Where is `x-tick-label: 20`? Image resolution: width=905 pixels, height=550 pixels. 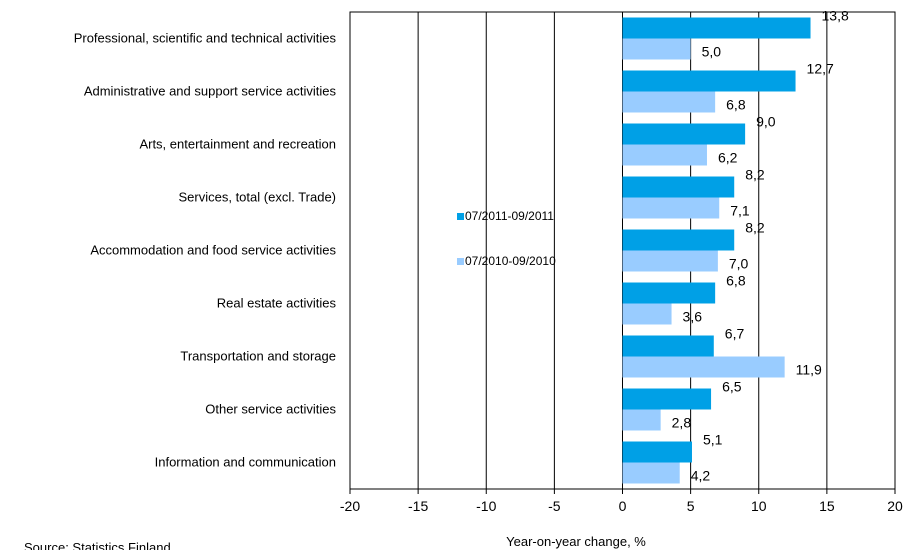 x-tick-label: 20 is located at coordinates (895, 506).